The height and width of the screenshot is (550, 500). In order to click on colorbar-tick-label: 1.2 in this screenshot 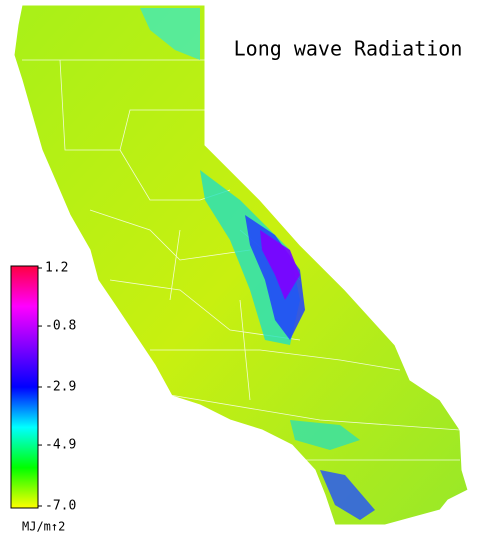, I will do `click(56, 268)`.